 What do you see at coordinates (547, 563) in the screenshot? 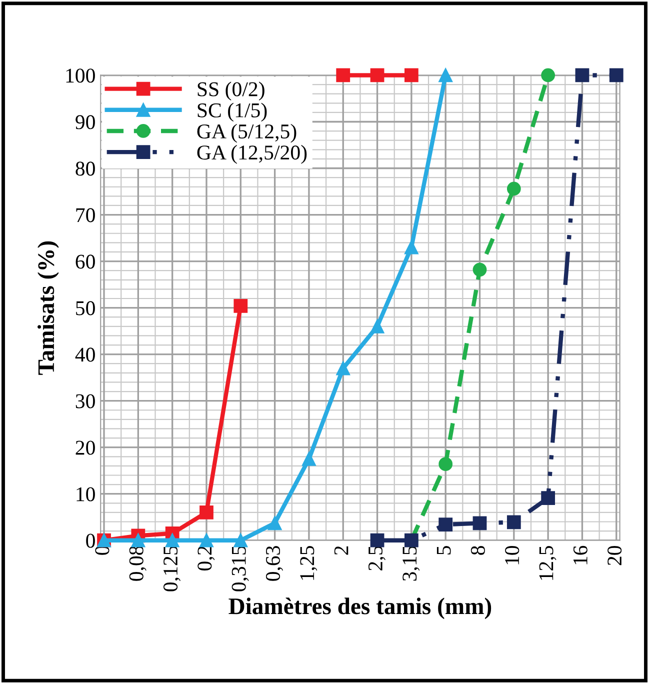
I see `x-tick-label: 12,5` at bounding box center [547, 563].